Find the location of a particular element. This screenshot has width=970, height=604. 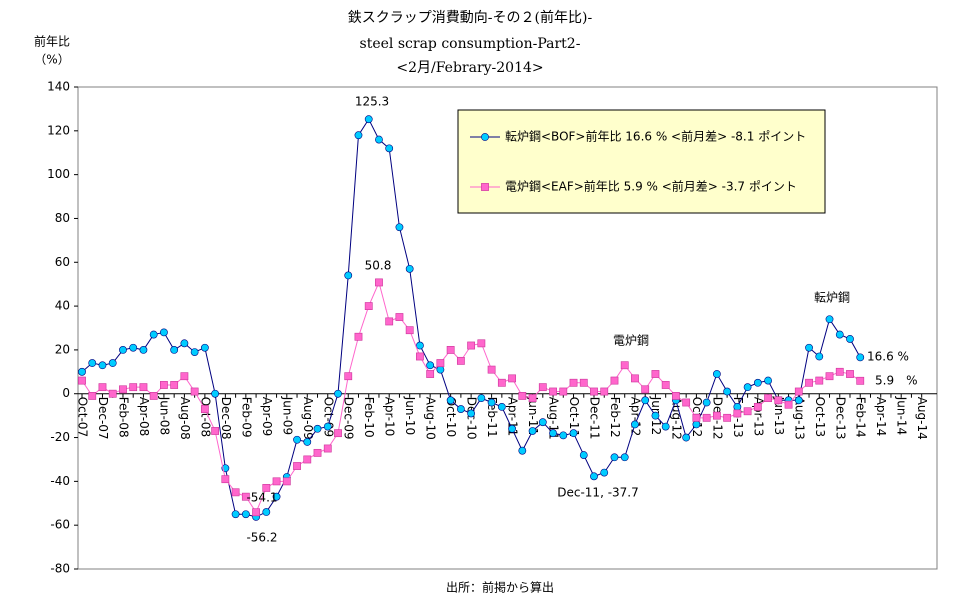

x-tick-label: Dec-07 is located at coordinates (103, 418).